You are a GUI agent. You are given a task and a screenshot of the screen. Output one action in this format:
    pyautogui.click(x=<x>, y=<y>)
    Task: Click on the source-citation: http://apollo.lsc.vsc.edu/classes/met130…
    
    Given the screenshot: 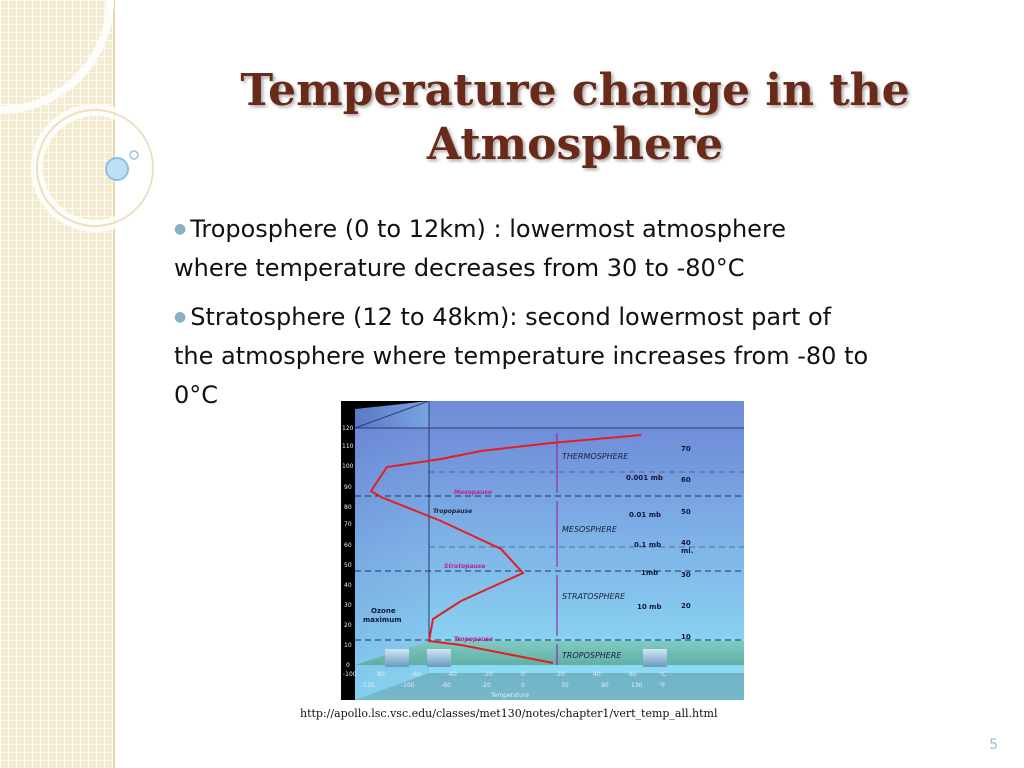 What is the action you would take?
    pyautogui.click(x=509, y=713)
    